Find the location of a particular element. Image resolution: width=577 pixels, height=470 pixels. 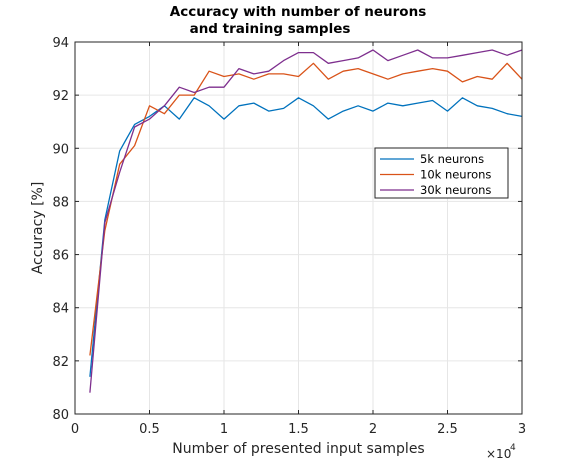

x-axis-exponent-base: ×10 is located at coordinates (498, 454).